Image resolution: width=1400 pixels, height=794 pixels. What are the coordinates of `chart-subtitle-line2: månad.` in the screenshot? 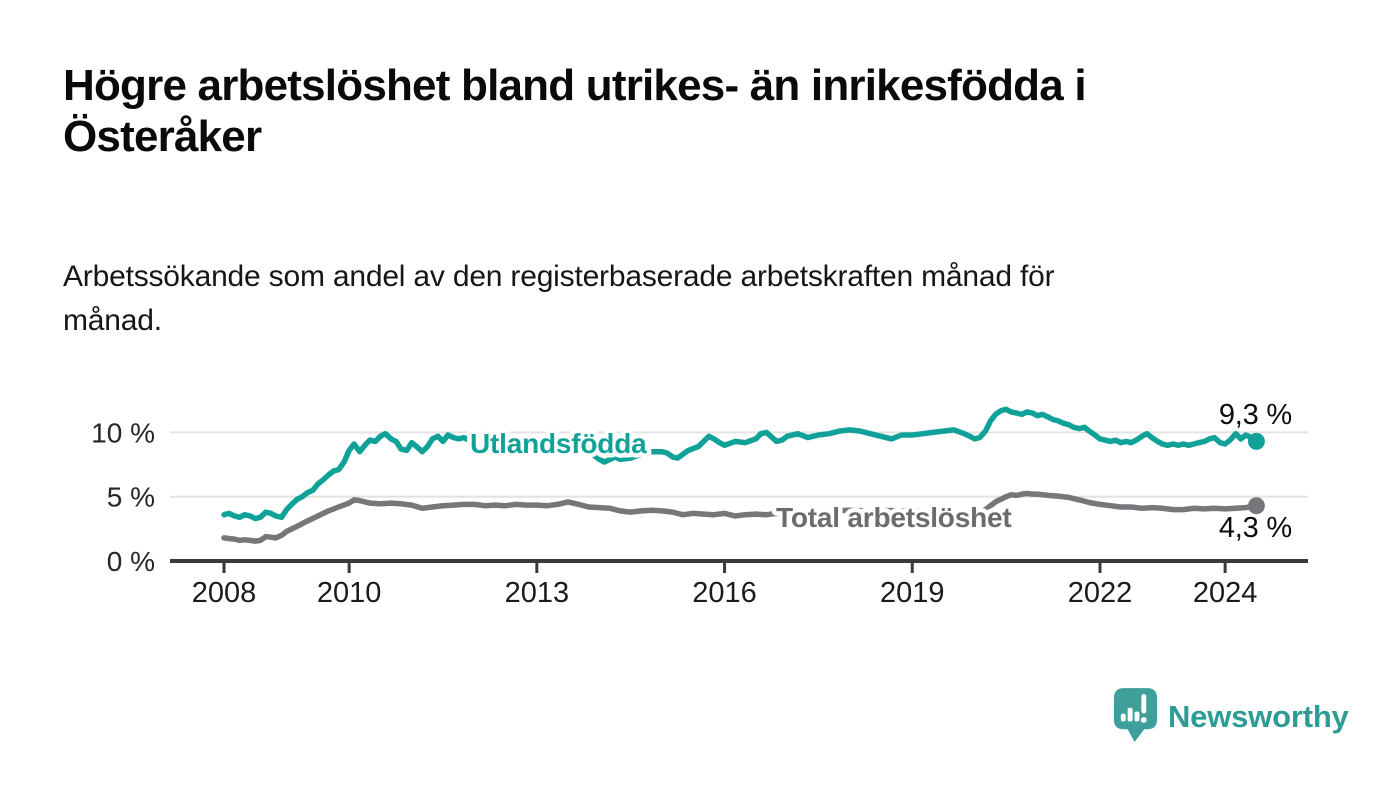 It's located at (112, 320).